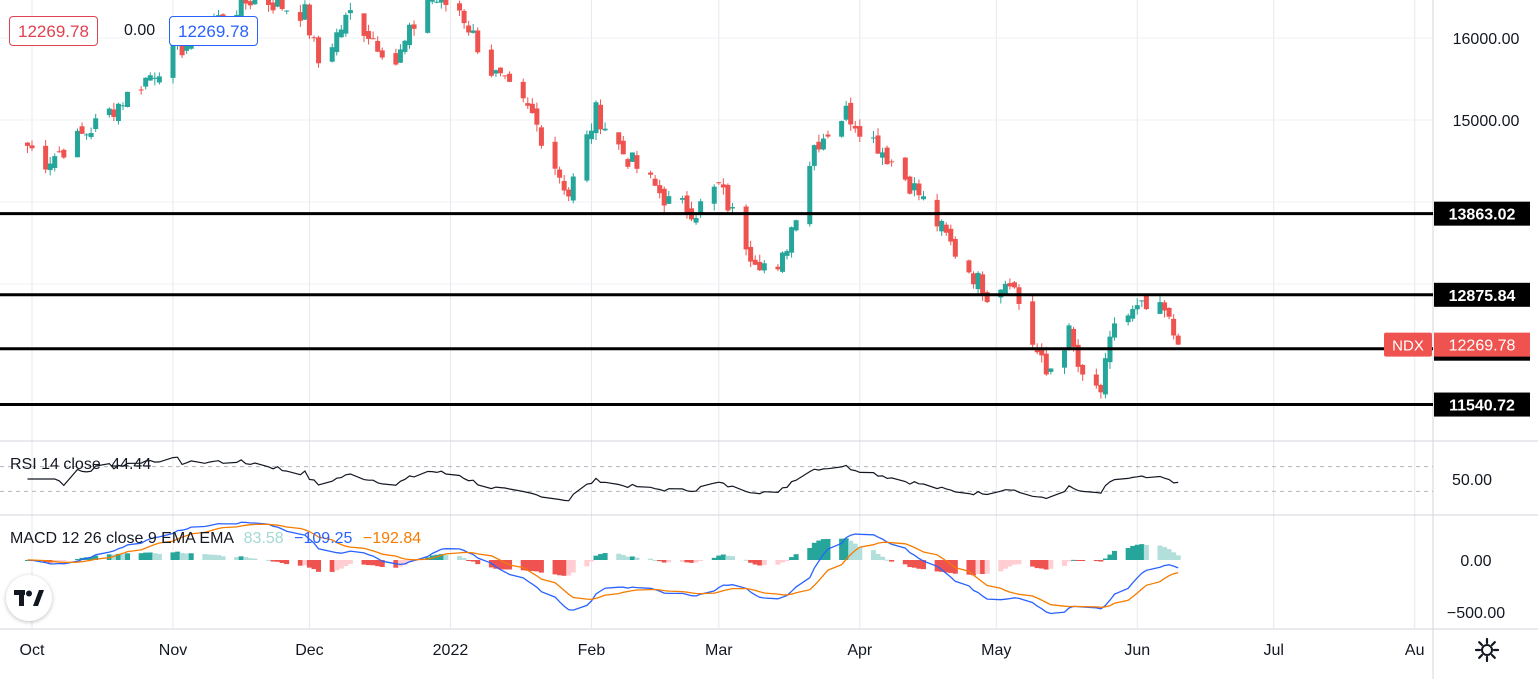 The image size is (1538, 679). Describe the element at coordinates (1273, 650) in the screenshot. I see `time-axis-label: Jul` at that location.